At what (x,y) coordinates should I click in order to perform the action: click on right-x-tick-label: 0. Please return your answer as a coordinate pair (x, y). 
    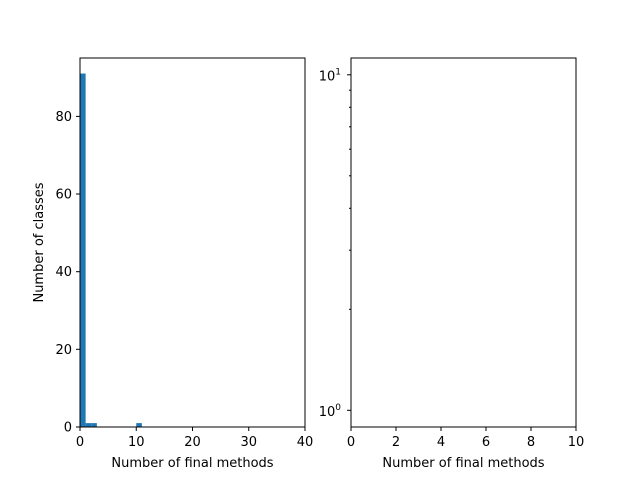
    Looking at the image, I should click on (351, 442).